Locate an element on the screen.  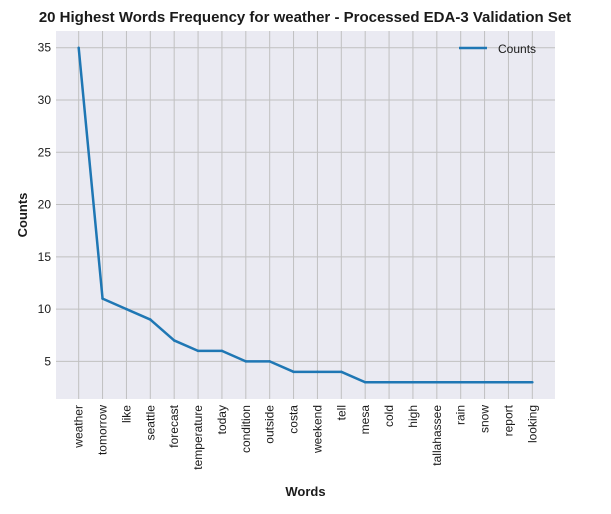
y-axis-ticks: 5 10 15 20 25 30 35 is located at coordinates (45, 205).